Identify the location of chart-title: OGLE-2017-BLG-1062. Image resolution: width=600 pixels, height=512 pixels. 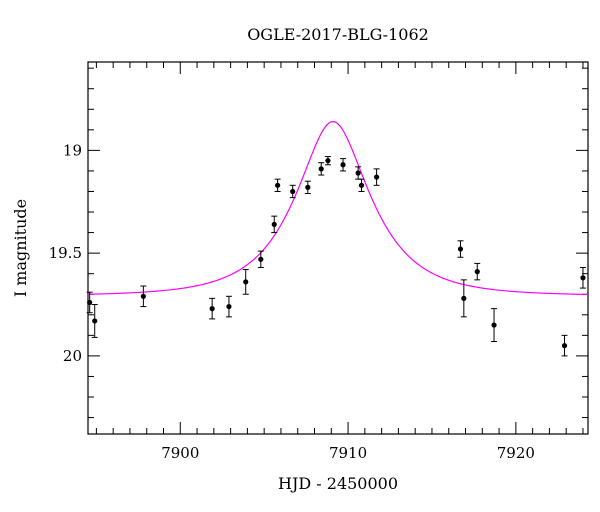
(338, 34).